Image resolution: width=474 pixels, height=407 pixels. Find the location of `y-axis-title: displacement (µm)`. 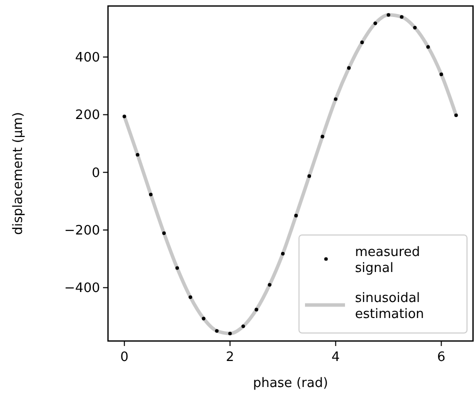

y-axis-title: displacement (µm) is located at coordinates (18, 173).